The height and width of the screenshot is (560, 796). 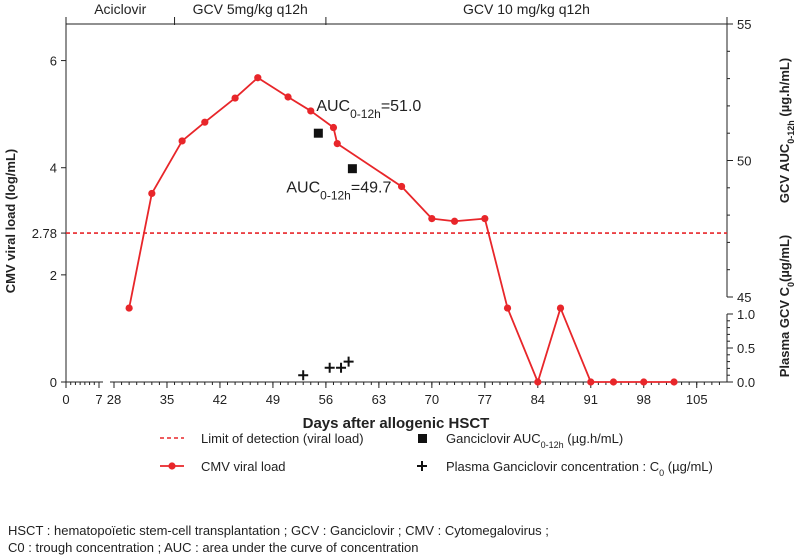 I want to click on x-tick-label: 42, so click(x=220, y=399).